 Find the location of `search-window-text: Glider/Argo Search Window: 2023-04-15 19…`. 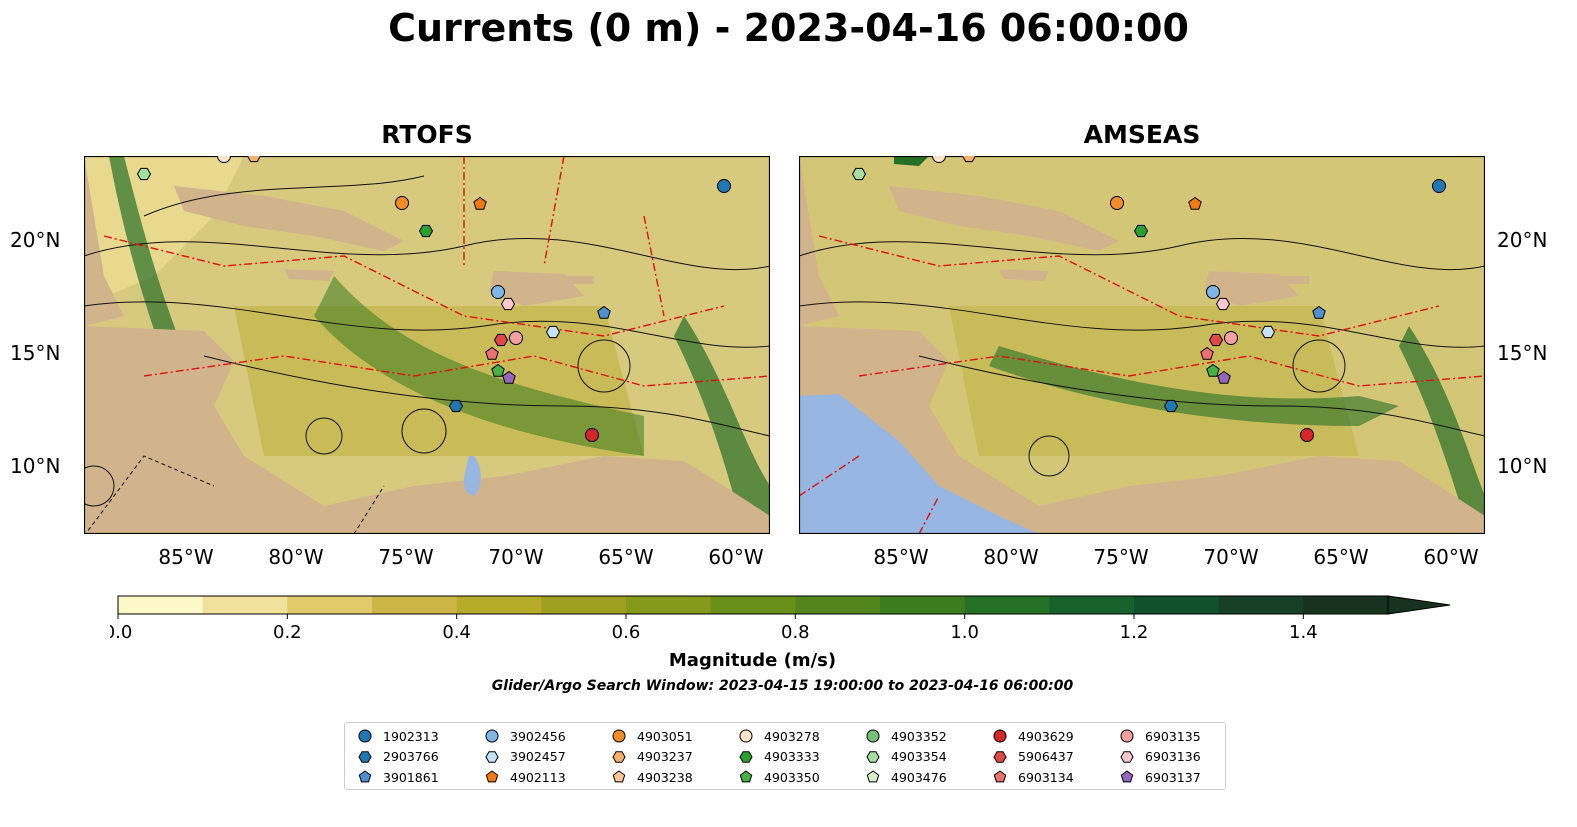

search-window-text: Glider/Argo Search Window: 2023-04-15 19… is located at coordinates (782, 686).